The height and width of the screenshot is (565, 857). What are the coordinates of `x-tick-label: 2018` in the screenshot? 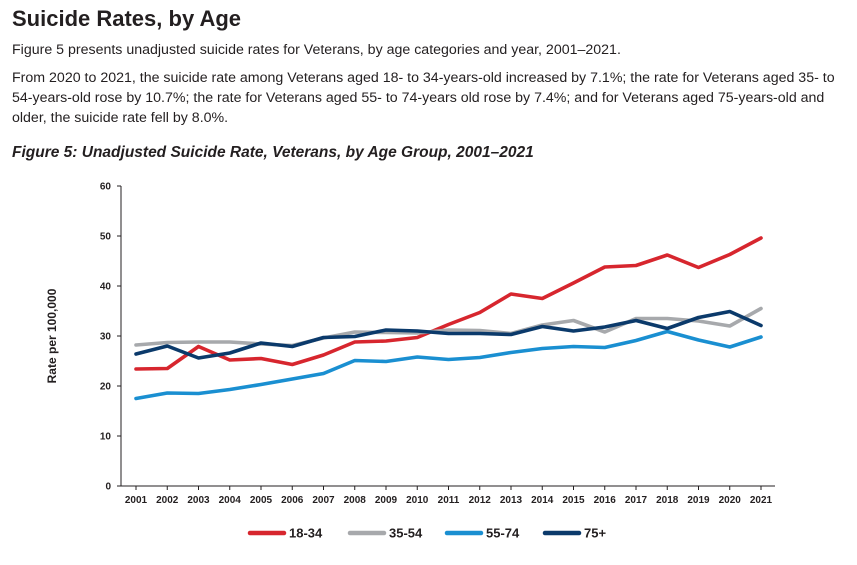 It's located at (667, 500).